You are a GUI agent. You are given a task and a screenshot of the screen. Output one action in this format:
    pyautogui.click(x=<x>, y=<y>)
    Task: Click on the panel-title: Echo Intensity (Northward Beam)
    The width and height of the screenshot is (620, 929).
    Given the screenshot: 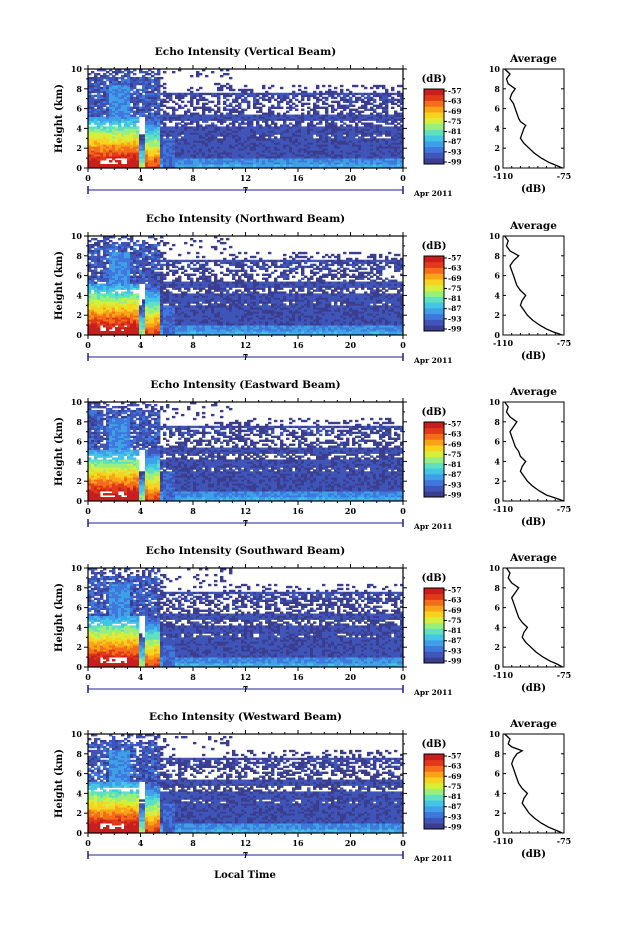 What is the action you would take?
    pyautogui.click(x=245, y=219)
    